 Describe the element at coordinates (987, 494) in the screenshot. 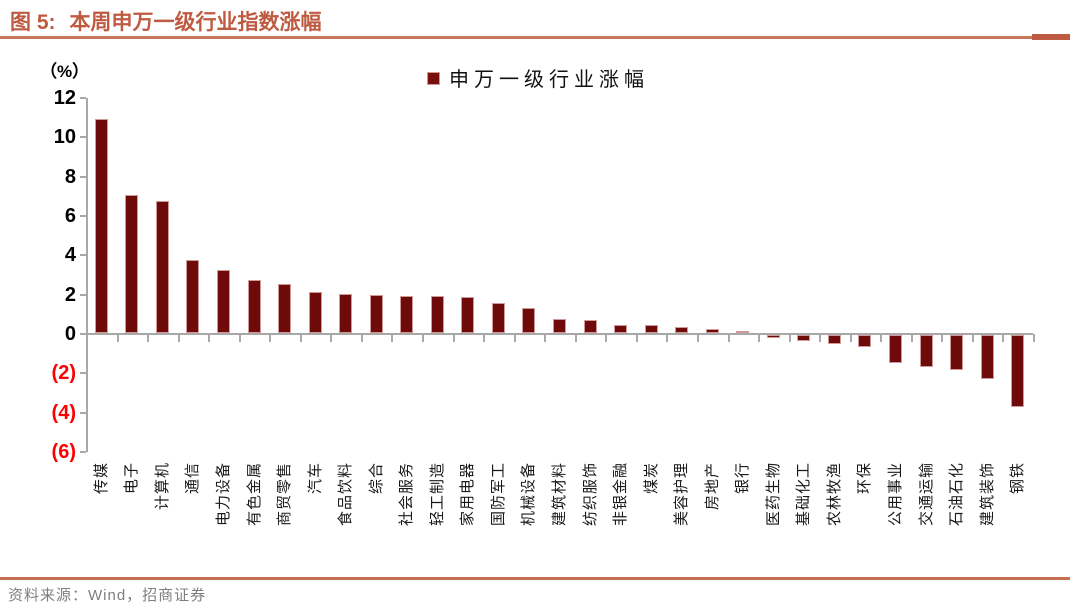

I see `x-label-建筑装饰: 建筑装饰` at that location.